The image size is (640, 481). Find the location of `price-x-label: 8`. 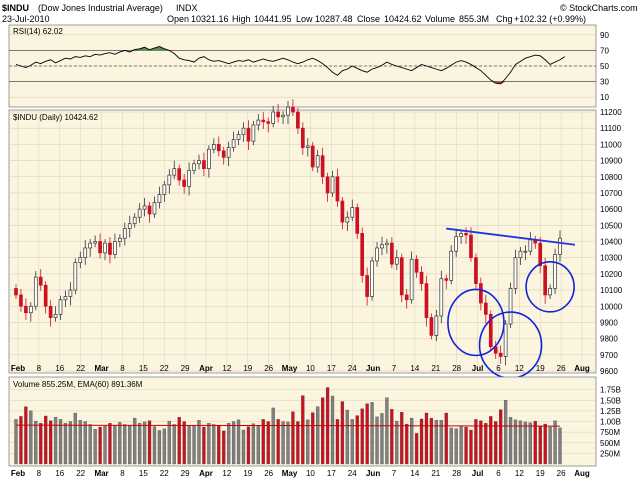

price-x-label: 8 is located at coordinates (39, 368).